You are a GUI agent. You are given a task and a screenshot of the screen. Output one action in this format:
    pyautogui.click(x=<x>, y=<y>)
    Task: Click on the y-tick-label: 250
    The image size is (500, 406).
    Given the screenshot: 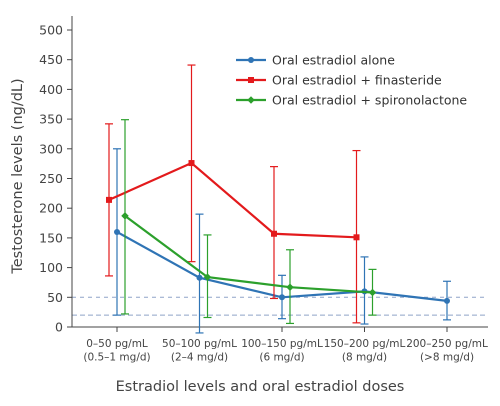 What is the action you would take?
    pyautogui.click(x=51, y=178)
    